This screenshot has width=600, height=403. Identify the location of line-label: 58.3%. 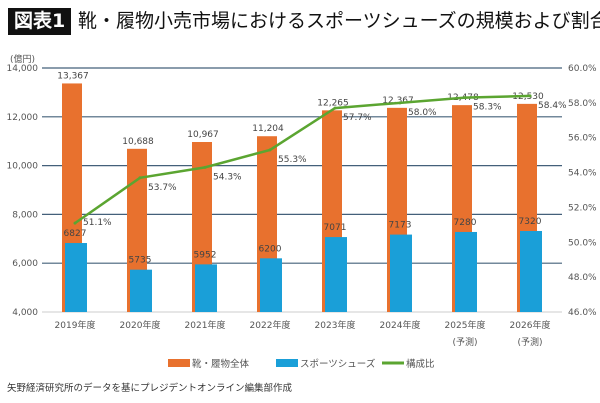
(487, 108).